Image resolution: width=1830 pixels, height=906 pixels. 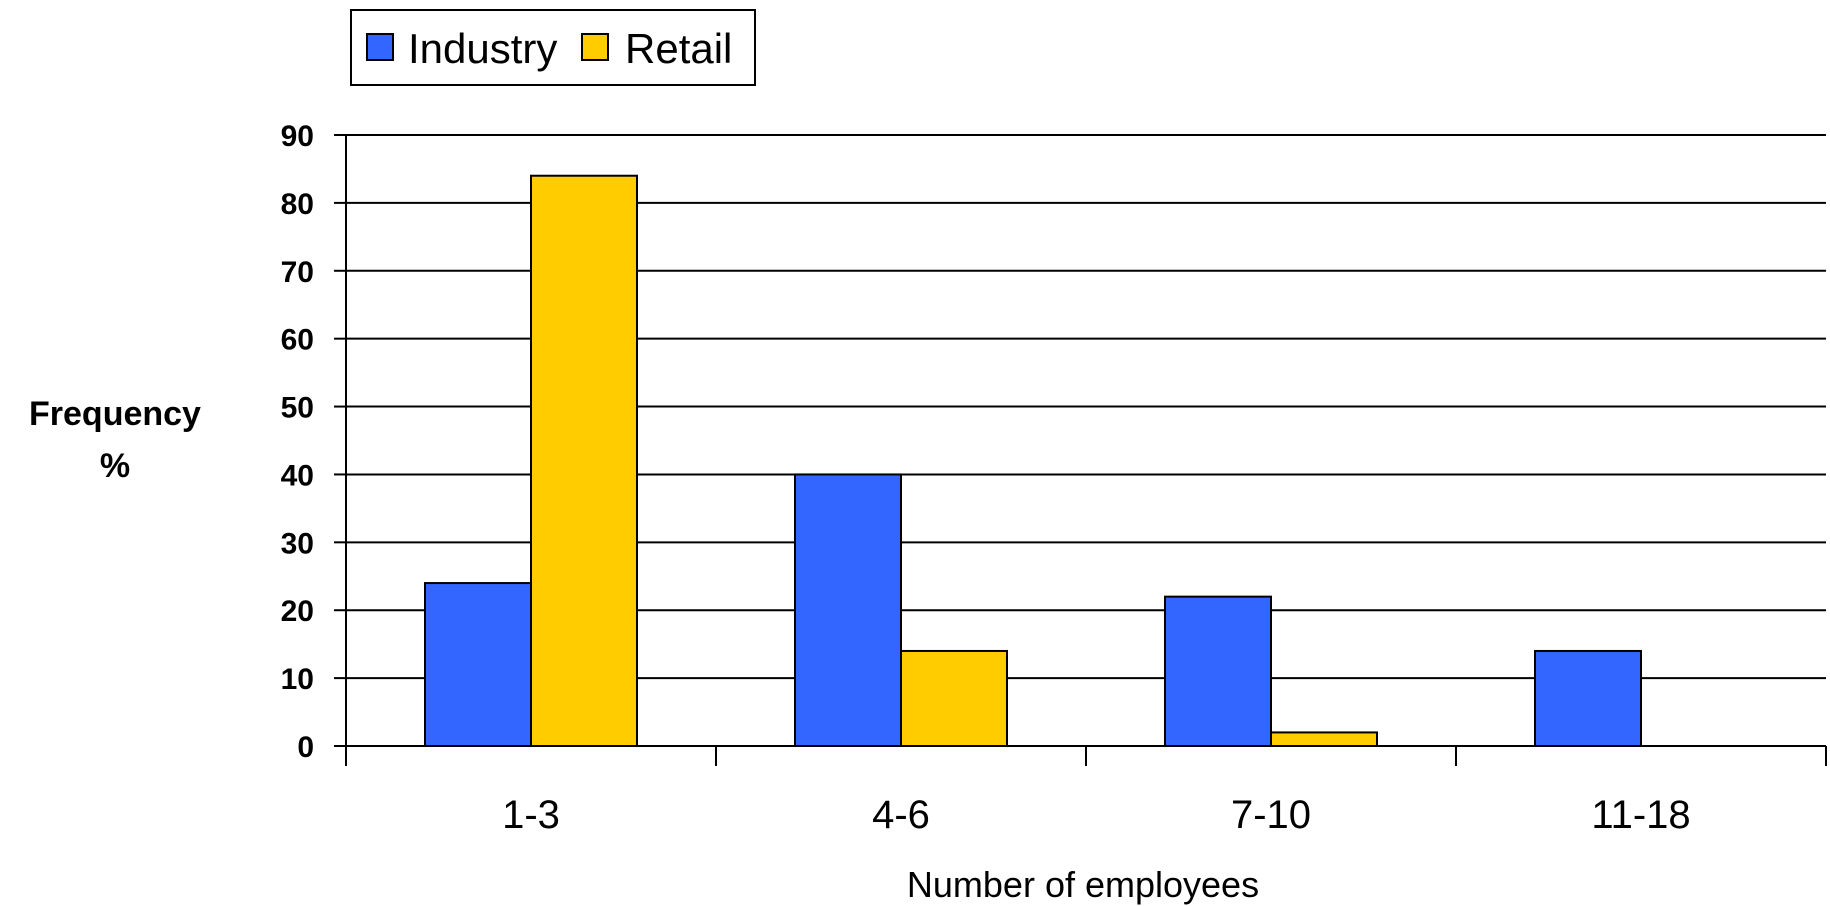 What do you see at coordinates (901, 815) in the screenshot?
I see `x-tick-label: 4-6` at bounding box center [901, 815].